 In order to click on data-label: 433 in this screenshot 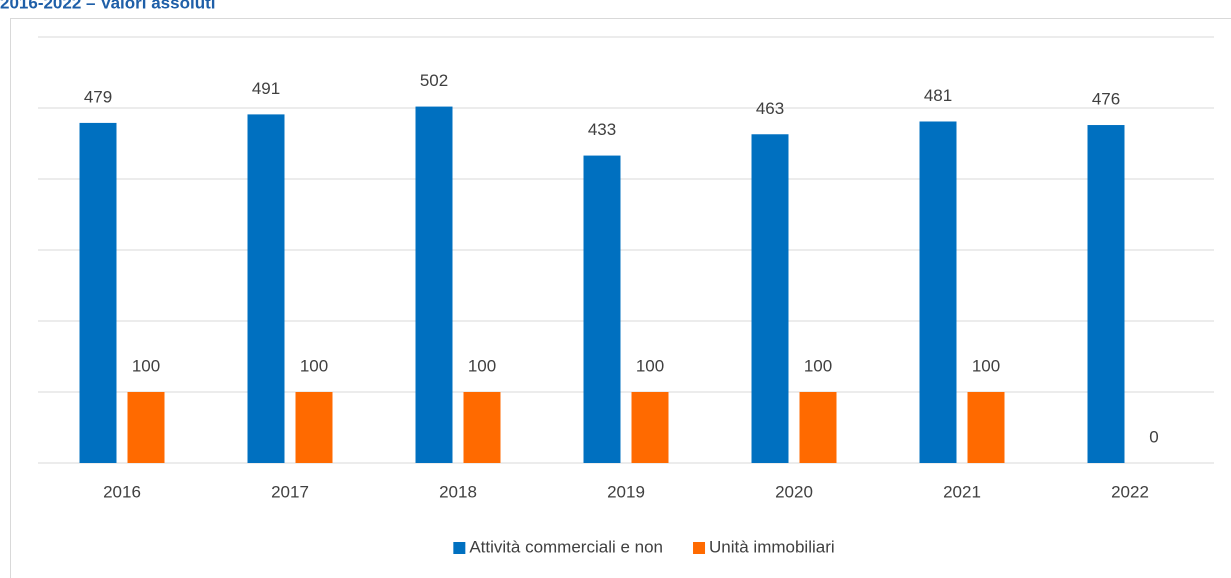, I will do `click(602, 129)`.